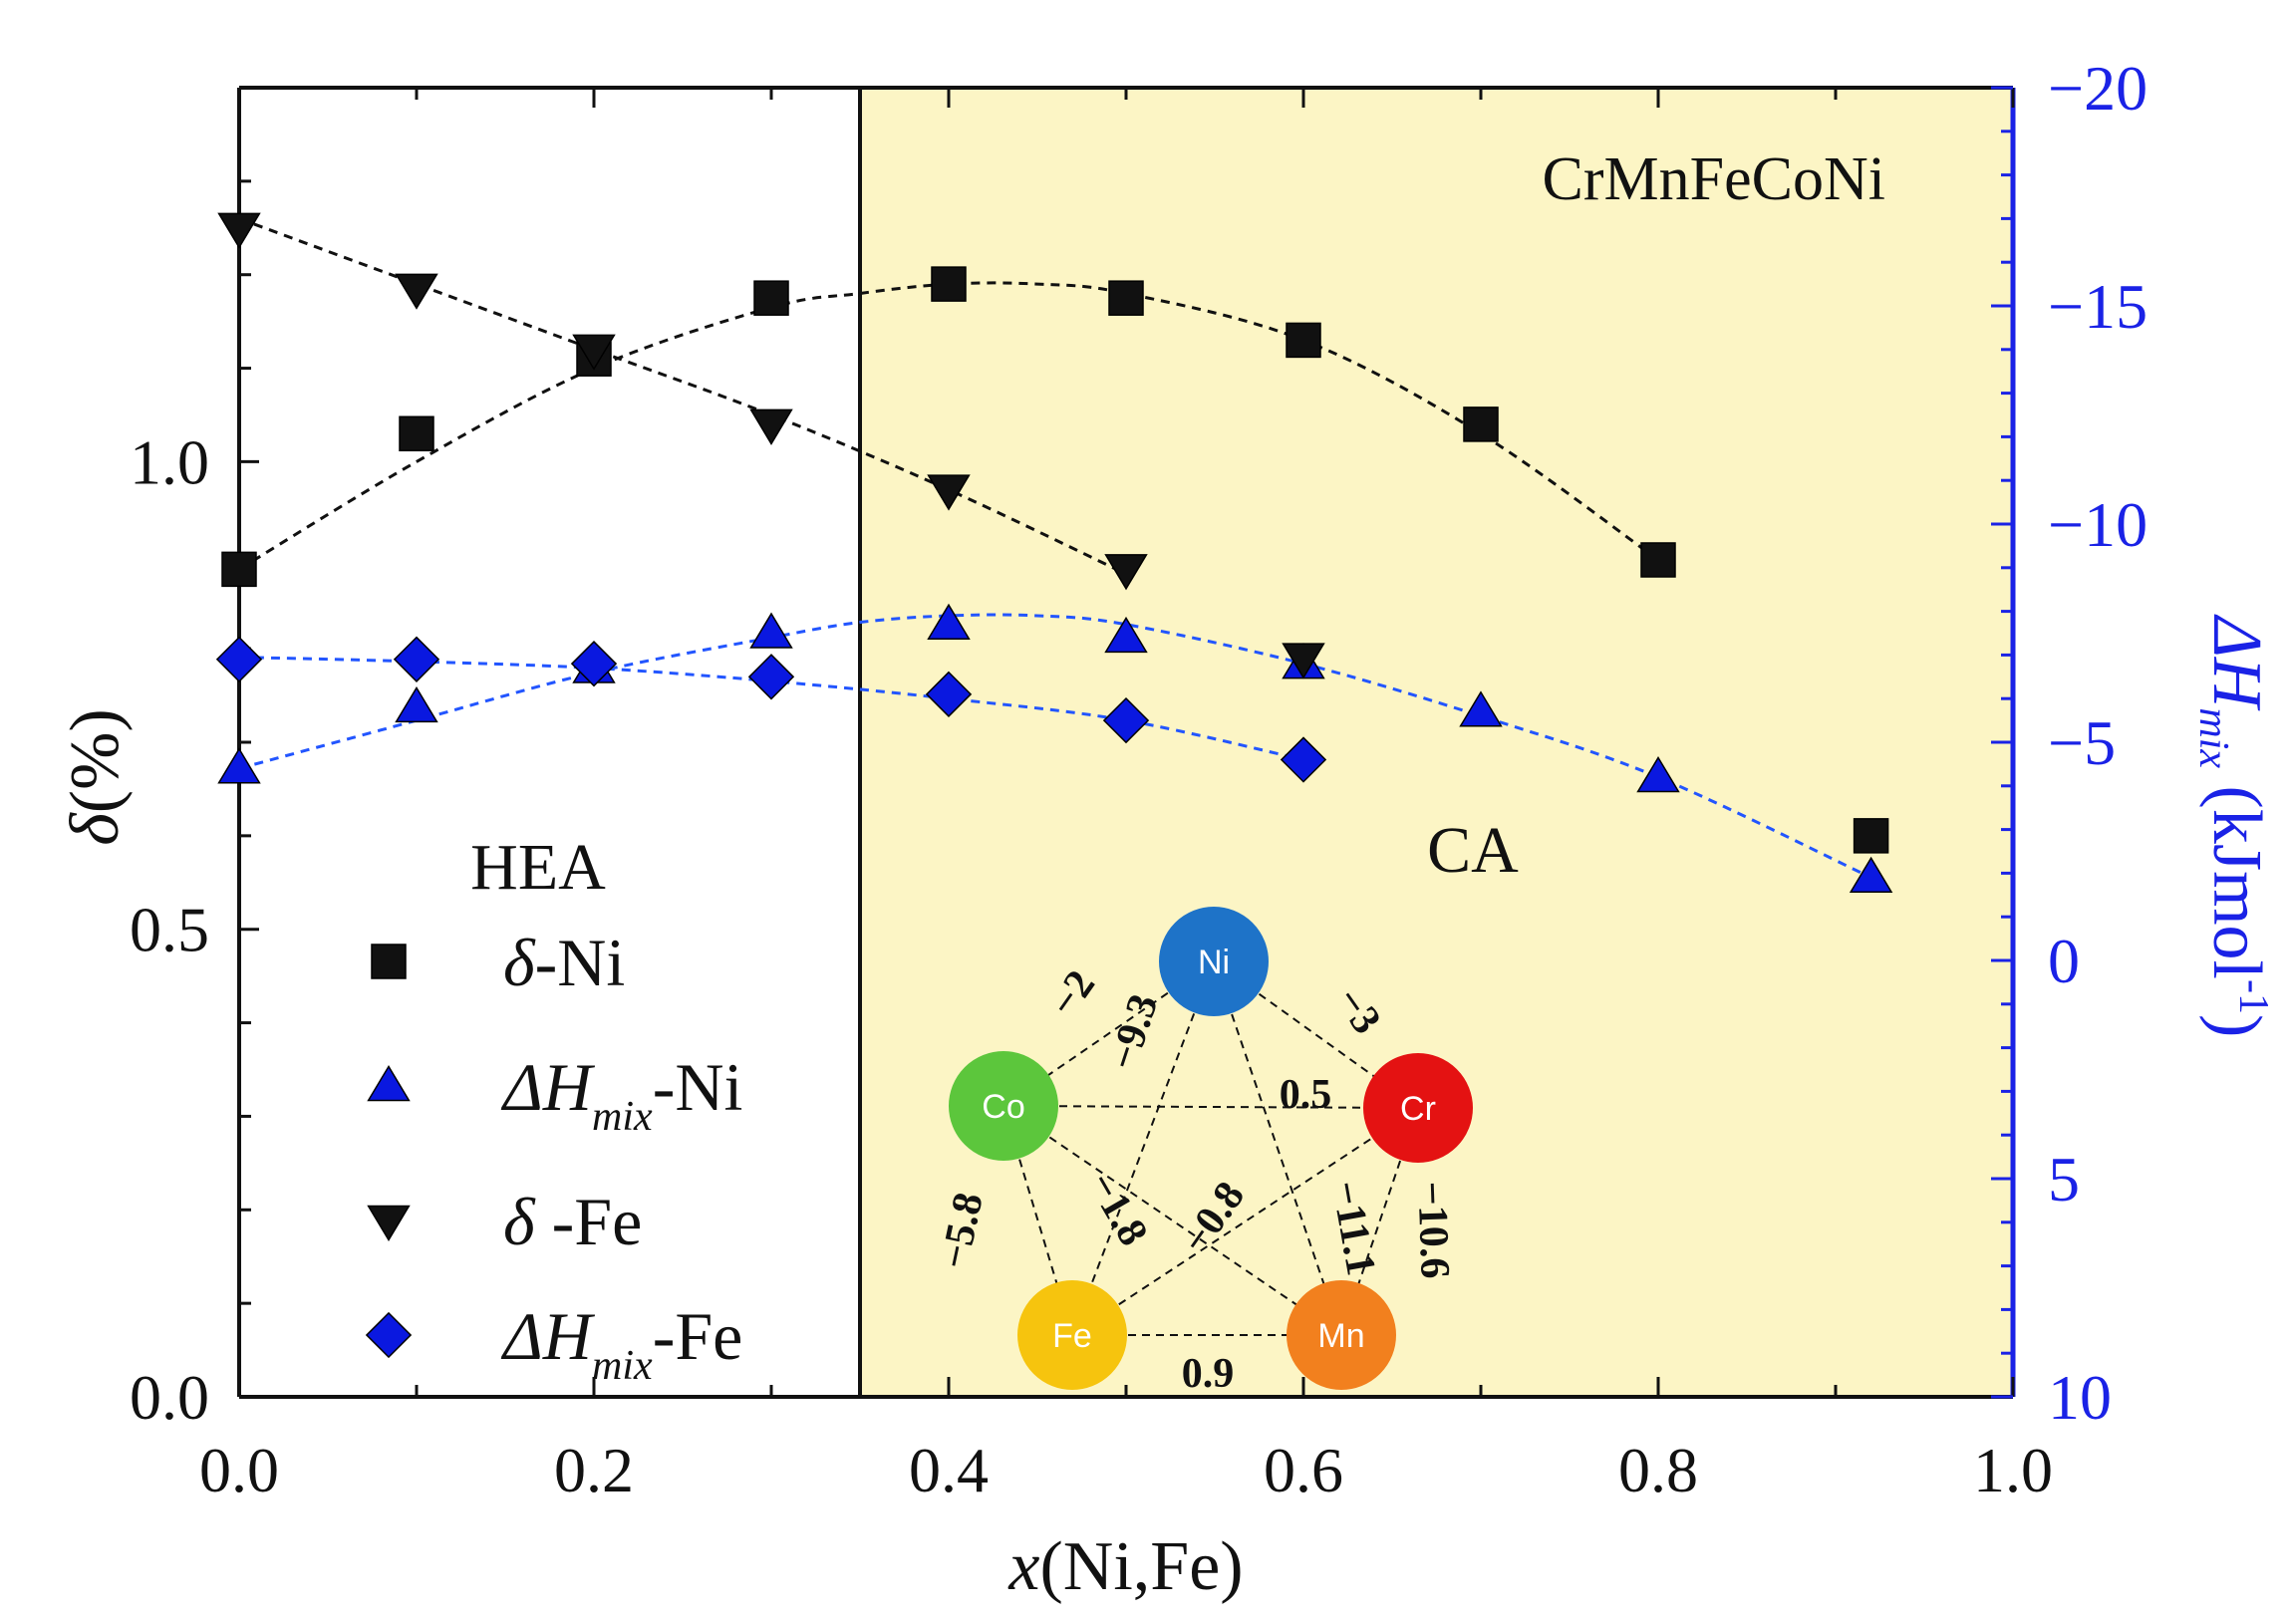  I want to click on y-left-tick-label: 0.0, so click(169, 1397).